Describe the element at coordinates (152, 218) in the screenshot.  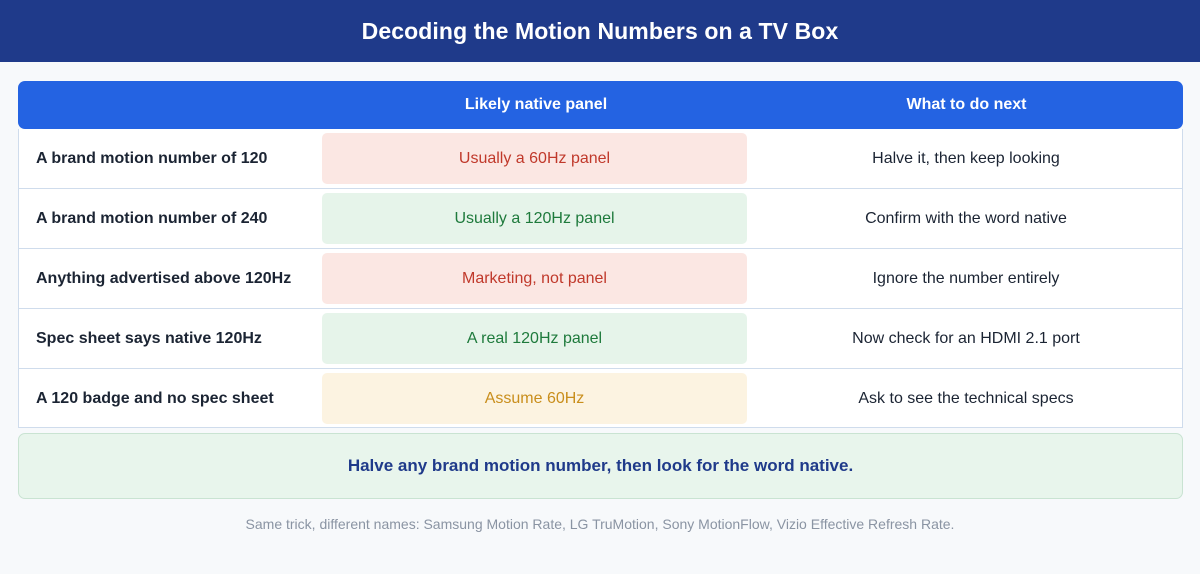
I see `condition-cell: A brand motion number of 240` at that location.